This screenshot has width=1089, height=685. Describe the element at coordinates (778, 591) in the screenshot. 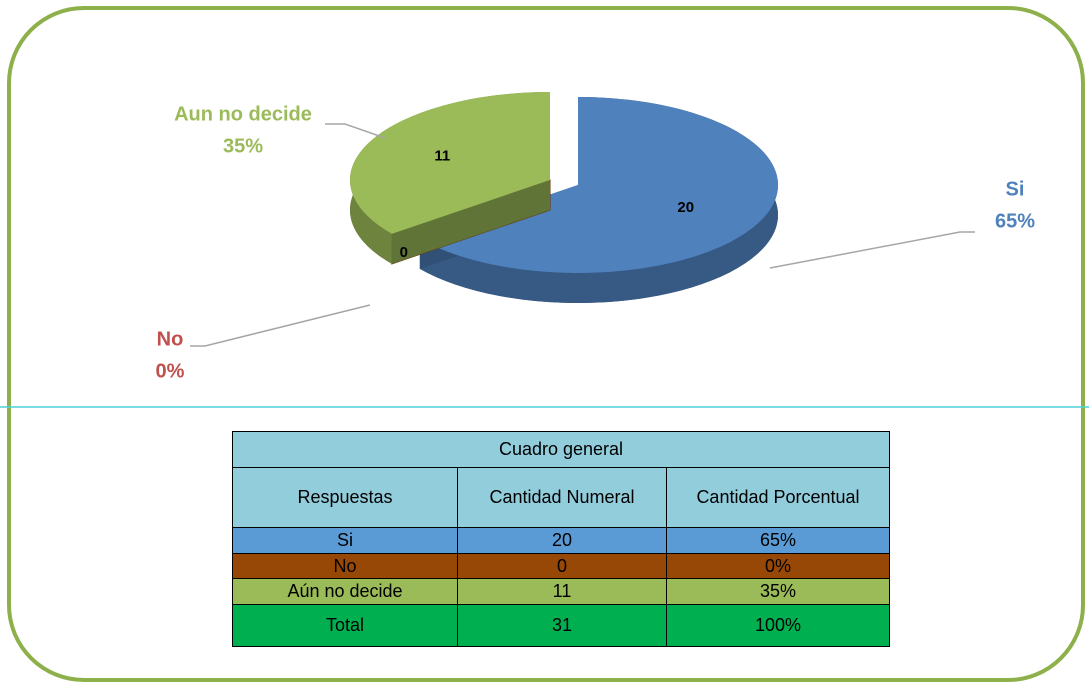

I see `table-cell: 35%` at that location.